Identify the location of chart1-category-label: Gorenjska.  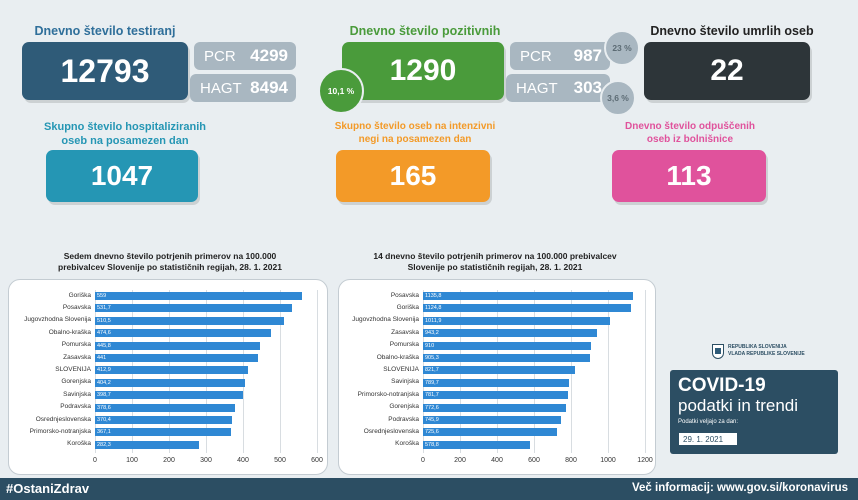
(76, 382).